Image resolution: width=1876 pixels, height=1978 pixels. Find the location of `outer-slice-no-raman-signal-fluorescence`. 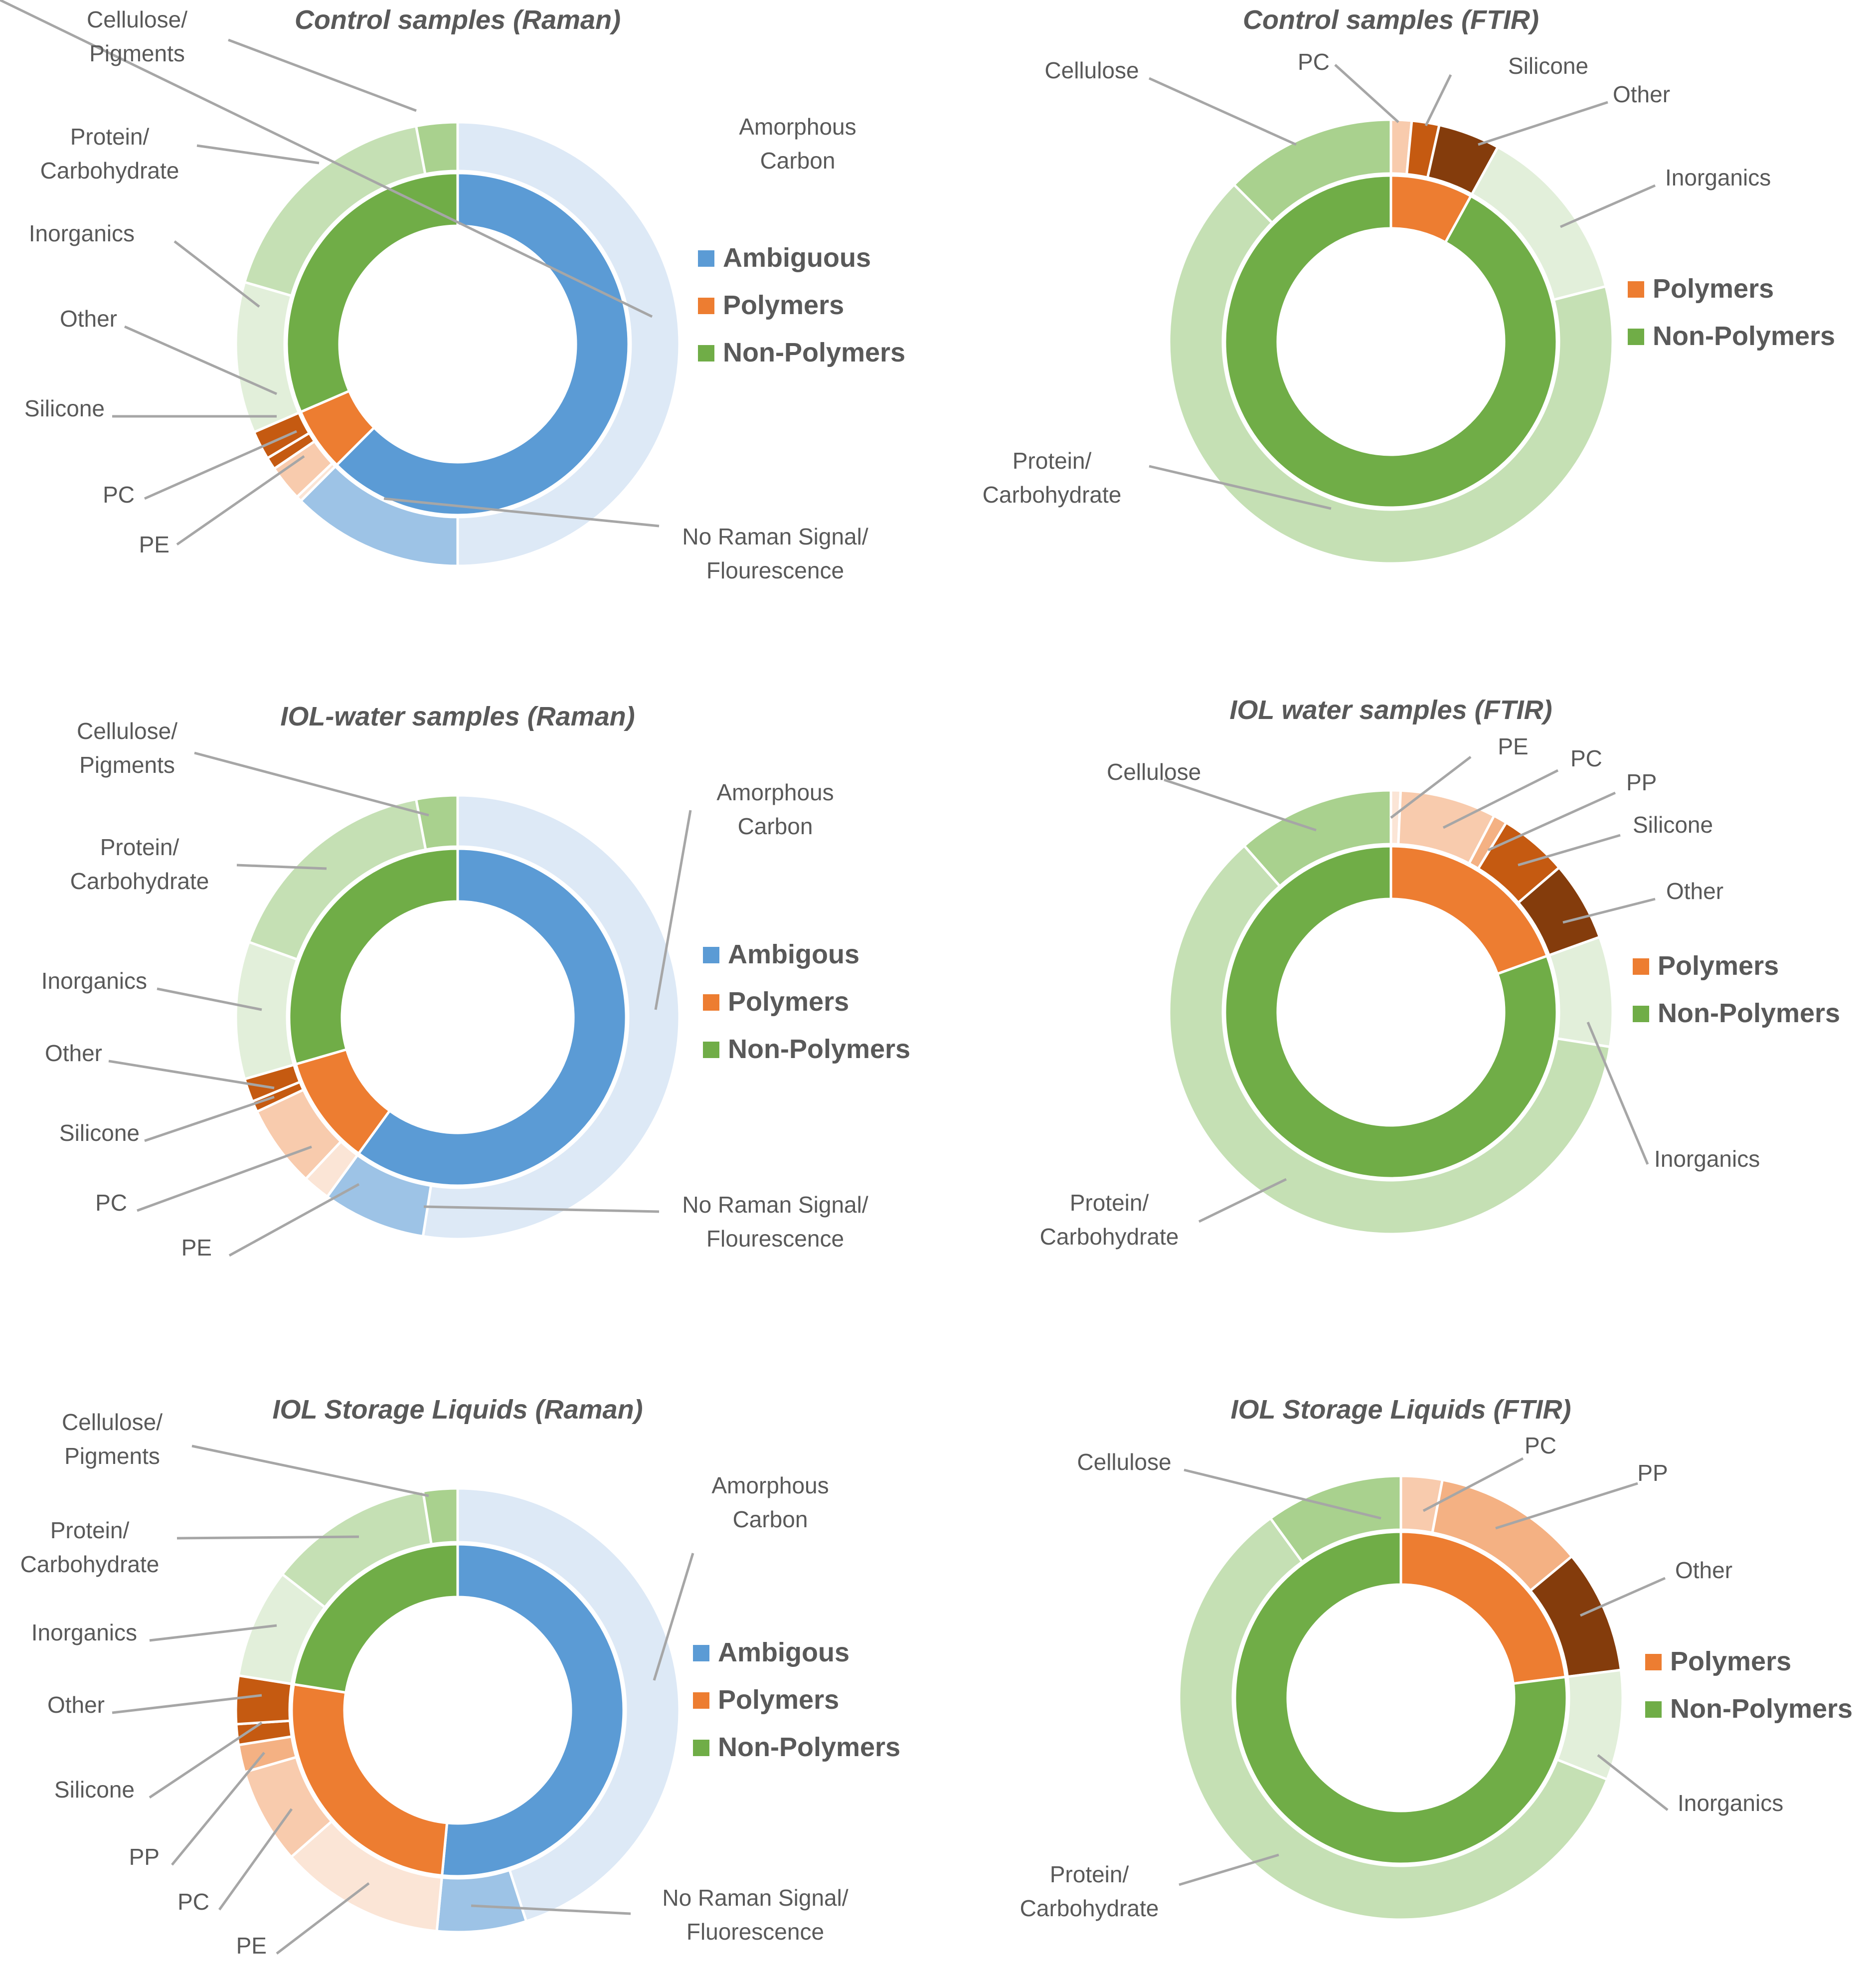

outer-slice-no-raman-signal-fluorescence is located at coordinates (481, 1901).